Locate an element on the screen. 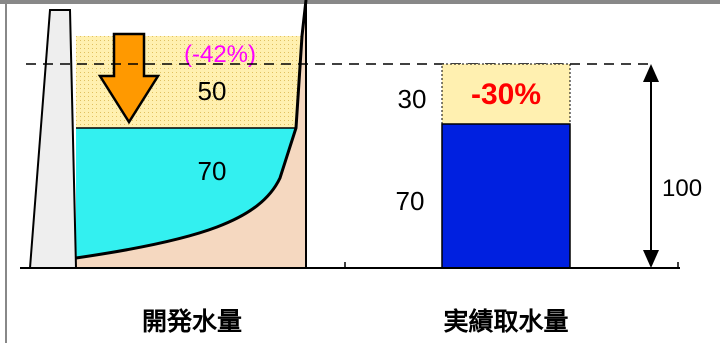 The width and height of the screenshot is (720, 343). right-lower-value: 70 is located at coordinates (410, 201).